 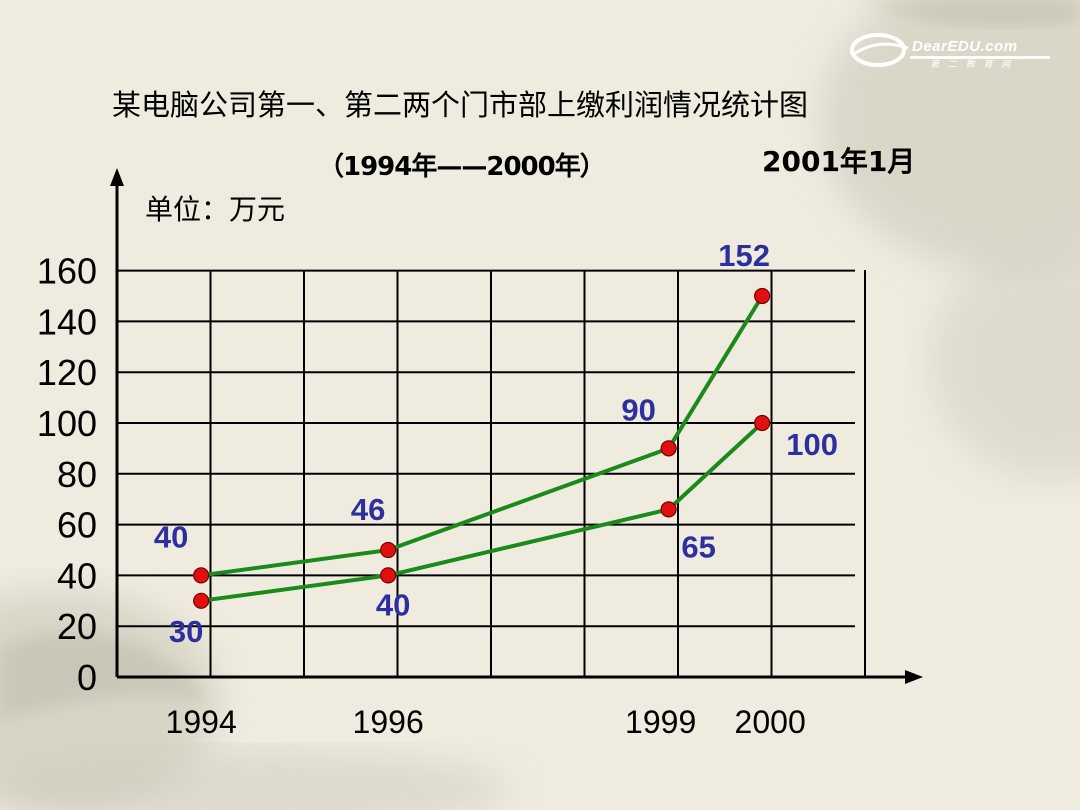 What do you see at coordinates (67, 423) in the screenshot?
I see `y-tick-label: 100` at bounding box center [67, 423].